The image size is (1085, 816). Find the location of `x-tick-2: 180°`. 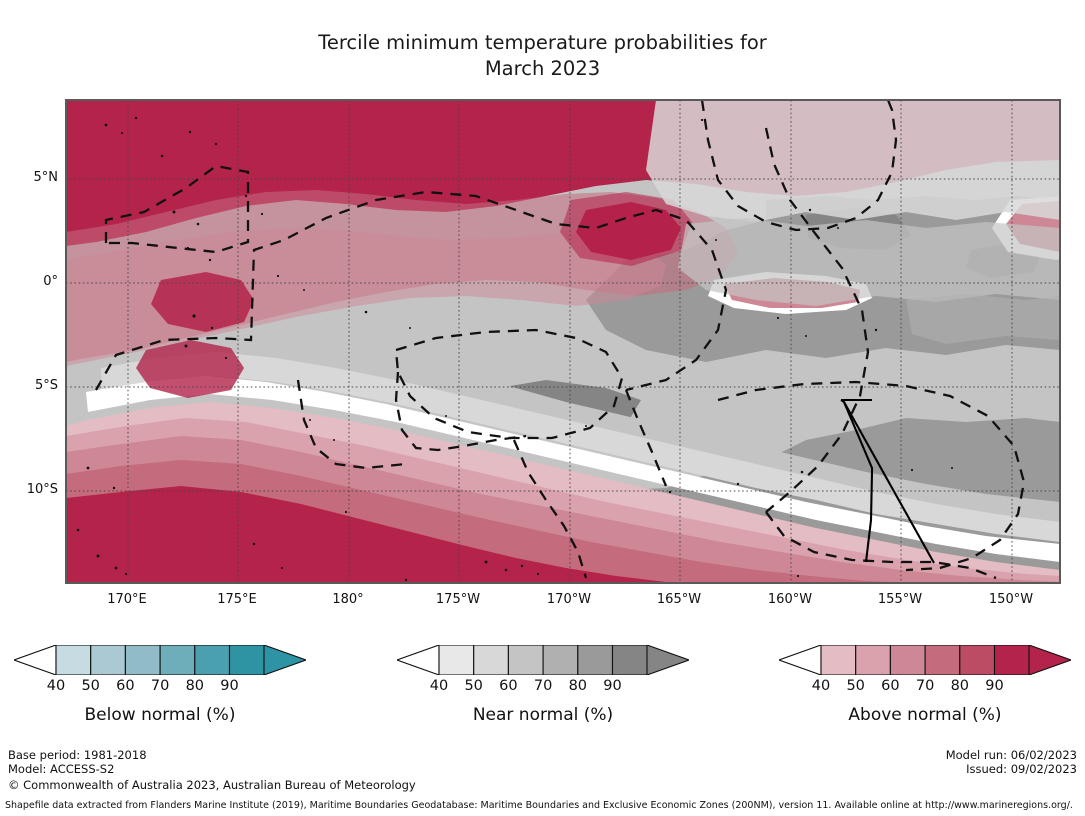

x-tick-2: 180° is located at coordinates (348, 599).